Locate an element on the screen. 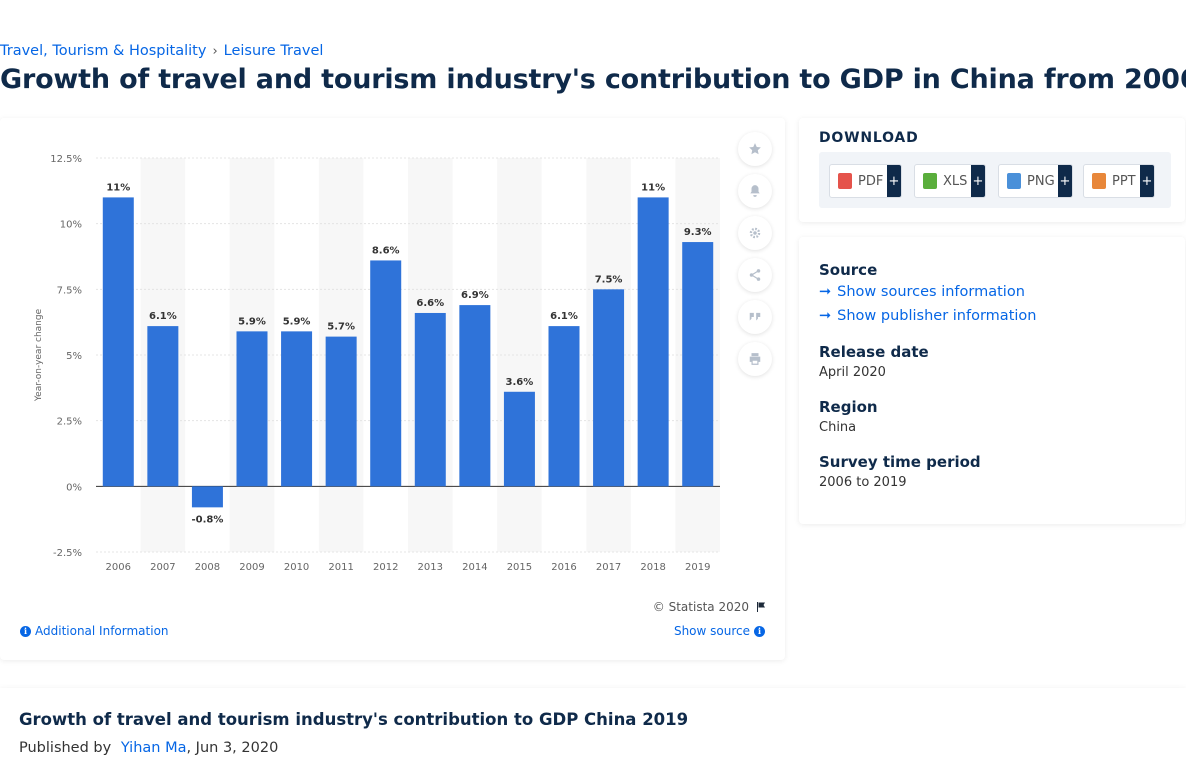 The image size is (1186, 760). bell-icon is located at coordinates (755, 191).